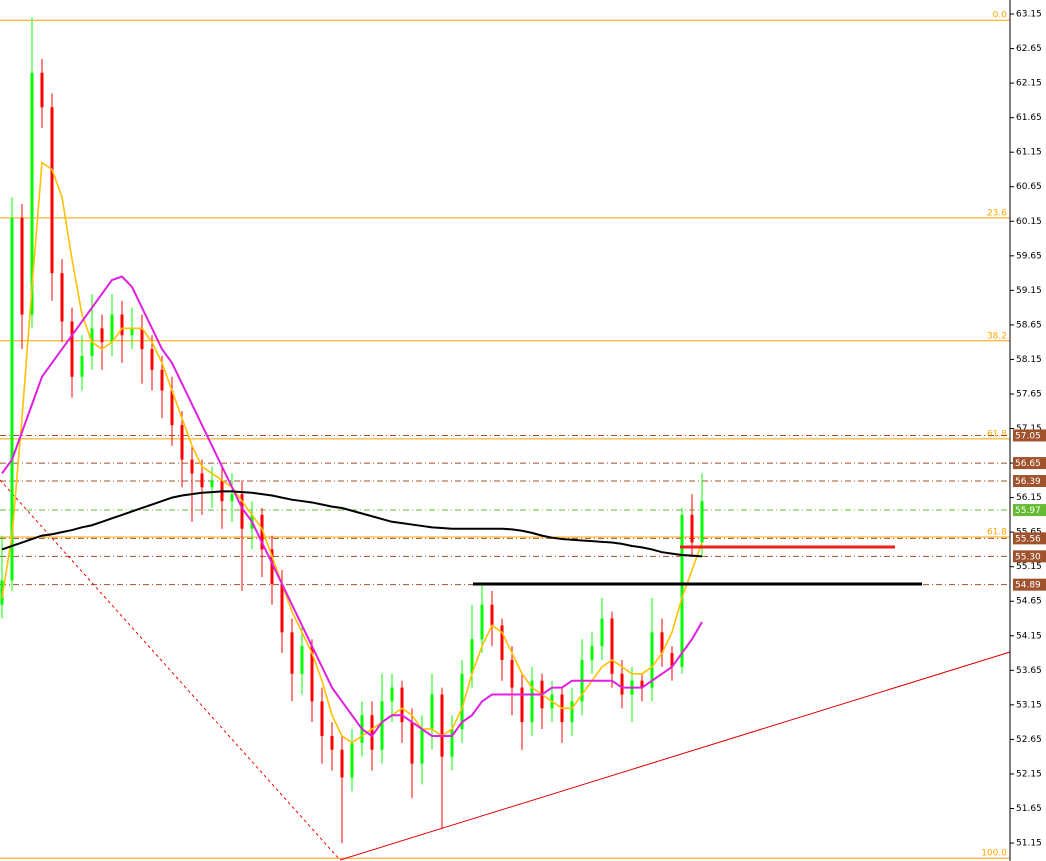  I want to click on y-tick-label: 51.65, so click(1029, 809).